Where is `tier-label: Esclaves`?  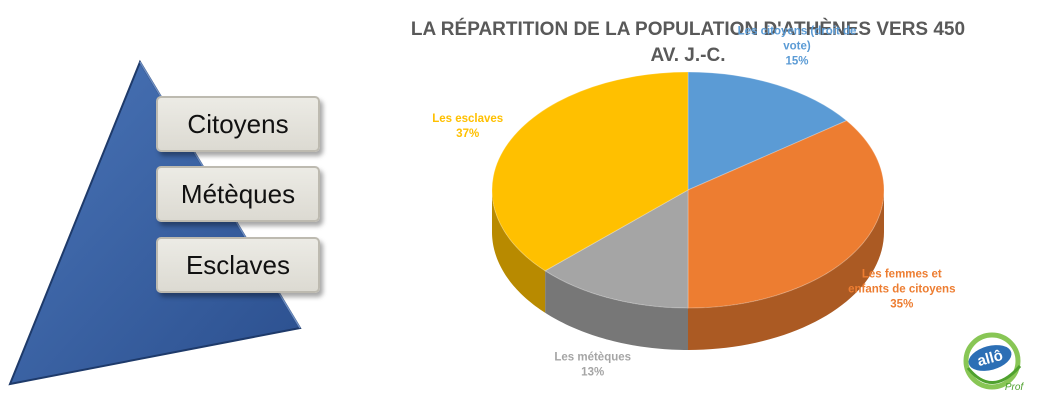 tier-label: Esclaves is located at coordinates (238, 264).